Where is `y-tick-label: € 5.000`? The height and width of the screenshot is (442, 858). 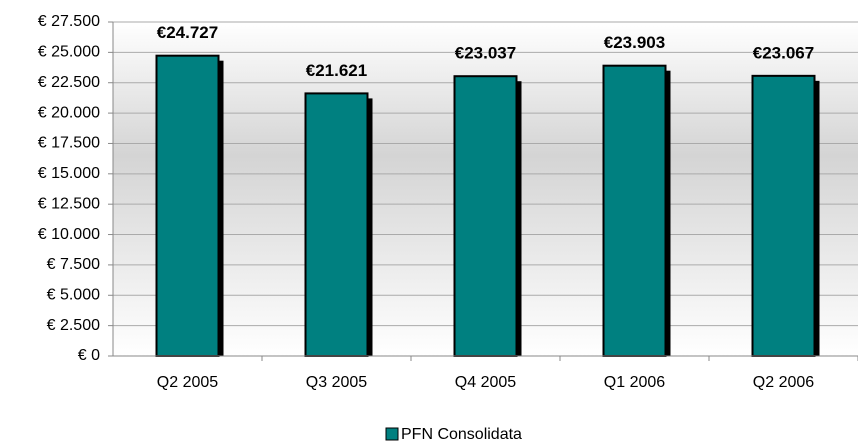 y-tick-label: € 5.000 is located at coordinates (73, 294).